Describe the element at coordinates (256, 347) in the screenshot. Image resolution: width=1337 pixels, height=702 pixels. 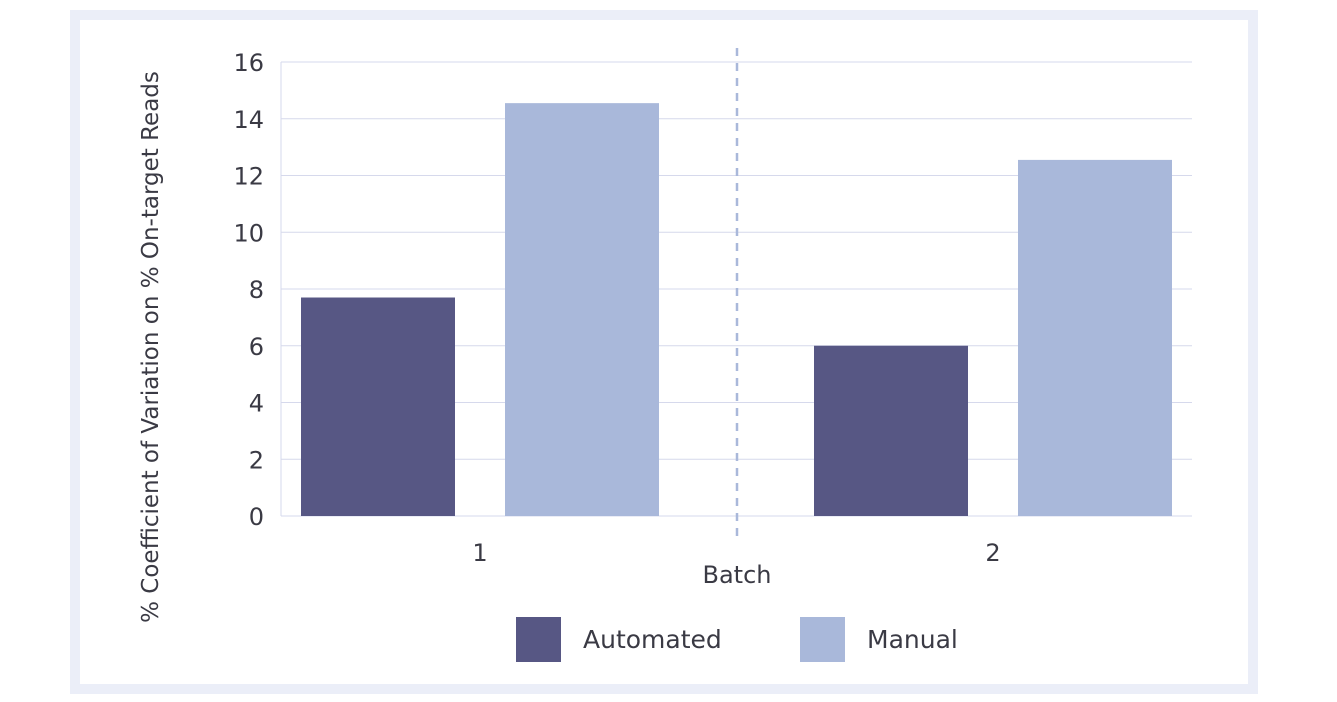
I see `y-tick-label: 6` at that location.